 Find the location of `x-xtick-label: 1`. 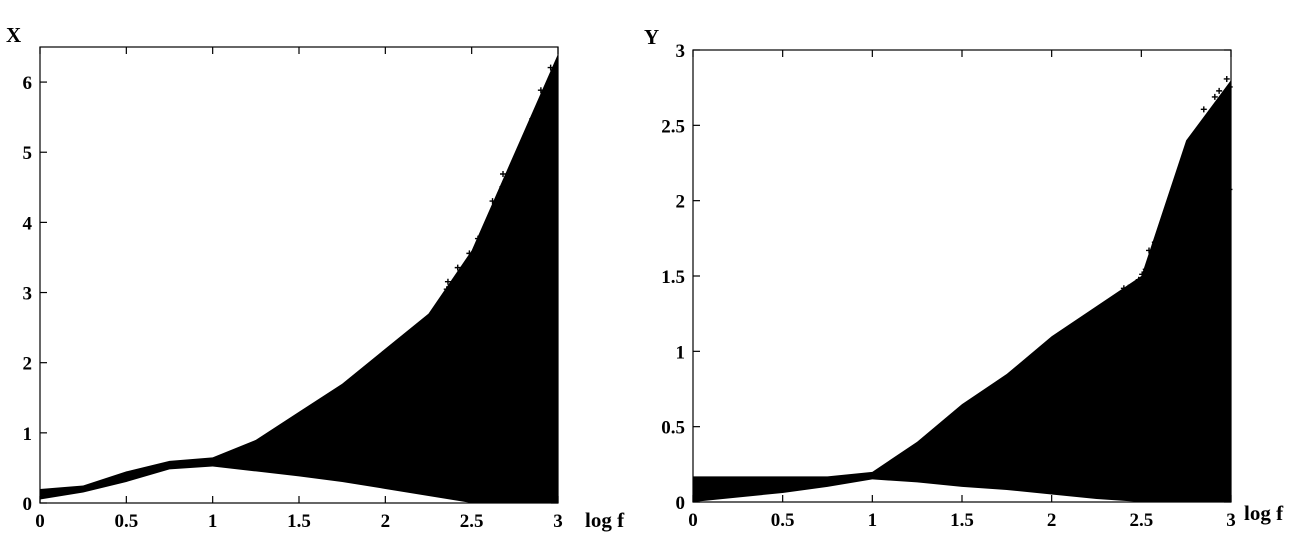

x-xtick-label: 1 is located at coordinates (213, 521).